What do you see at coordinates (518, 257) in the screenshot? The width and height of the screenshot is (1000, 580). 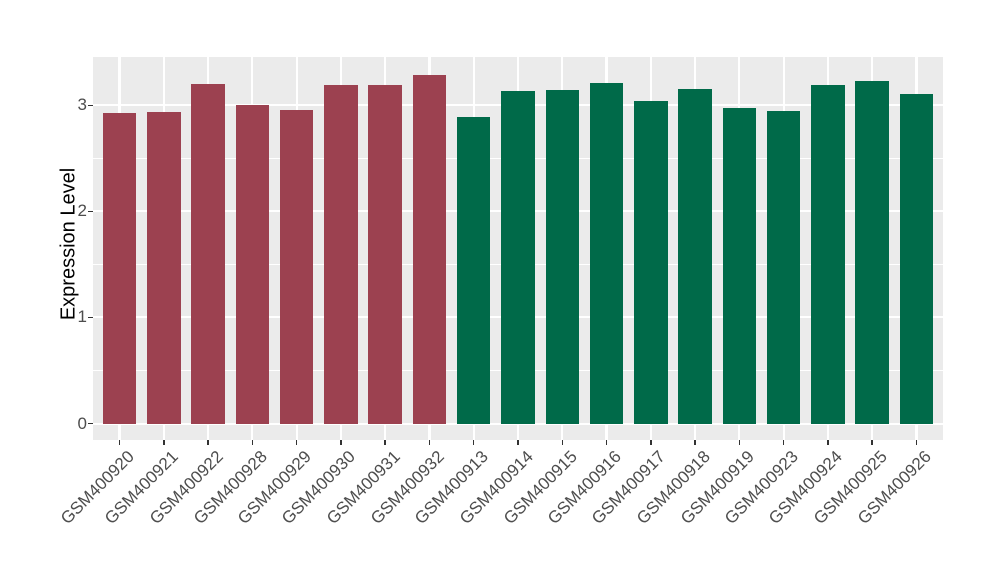 I see `bar-GSM400914` at bounding box center [518, 257].